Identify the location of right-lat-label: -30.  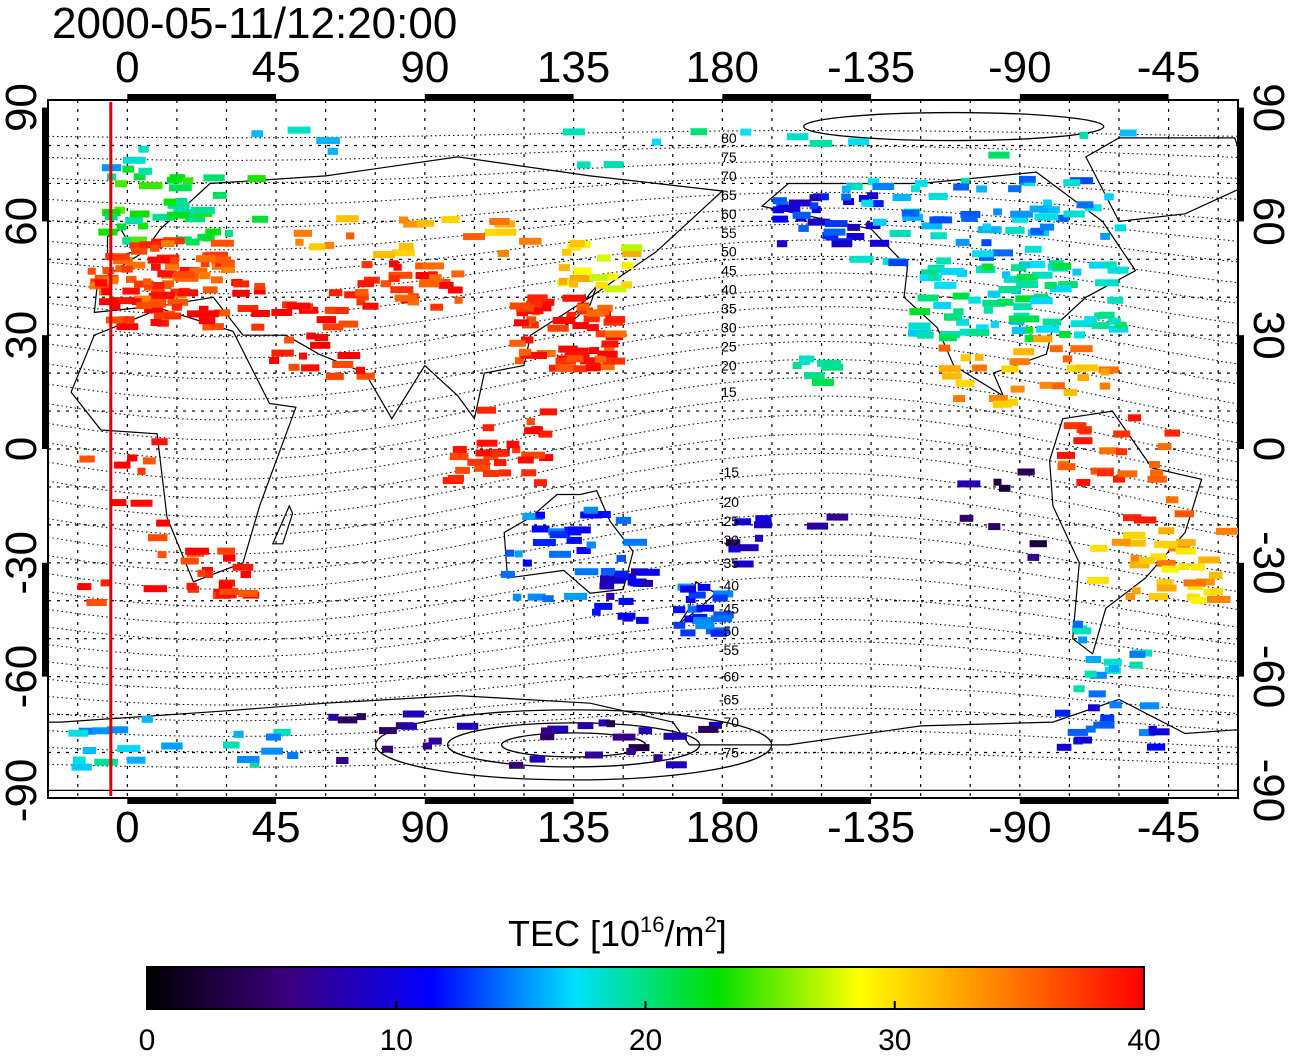
(1268, 563).